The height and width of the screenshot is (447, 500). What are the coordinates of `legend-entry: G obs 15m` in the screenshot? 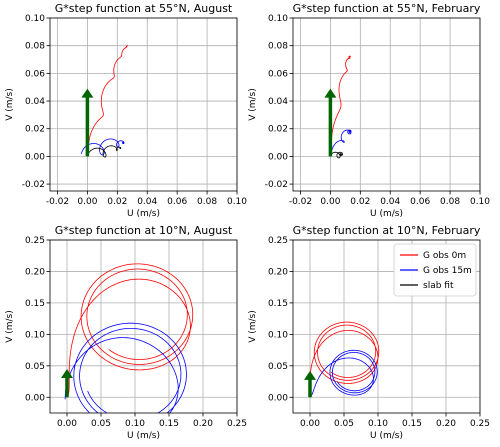 It's located at (447, 271).